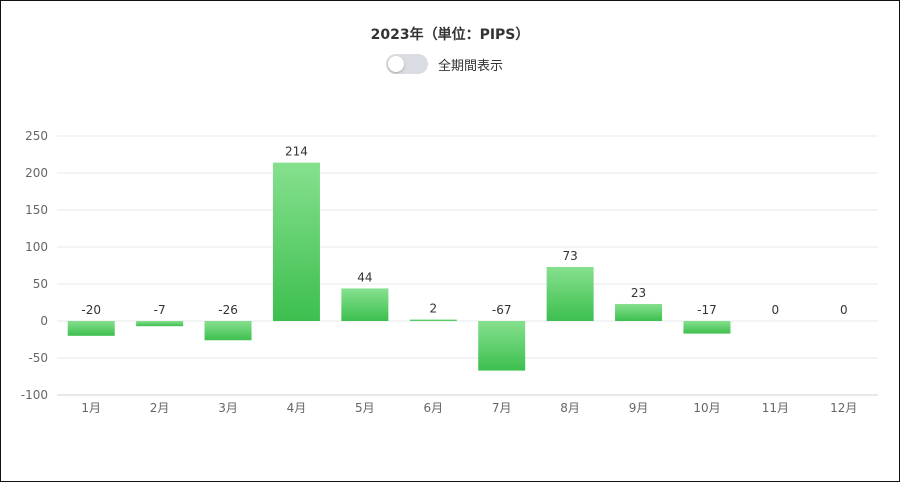  I want to click on data-label: 73, so click(569, 256).